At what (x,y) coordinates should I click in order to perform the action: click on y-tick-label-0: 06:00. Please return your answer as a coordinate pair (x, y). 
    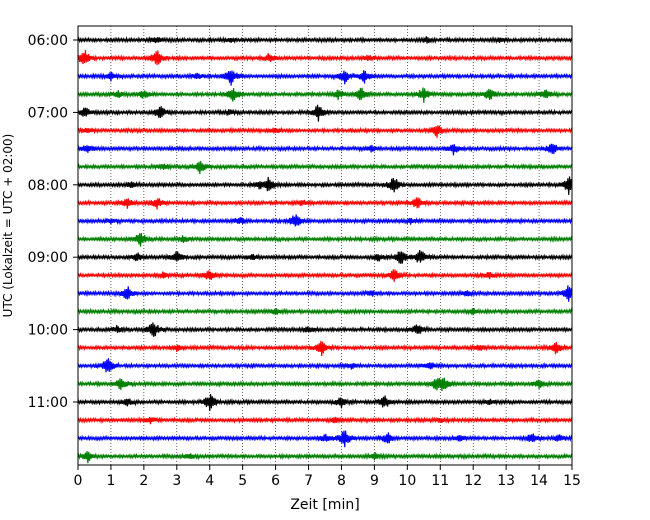
    Looking at the image, I should click on (48, 41).